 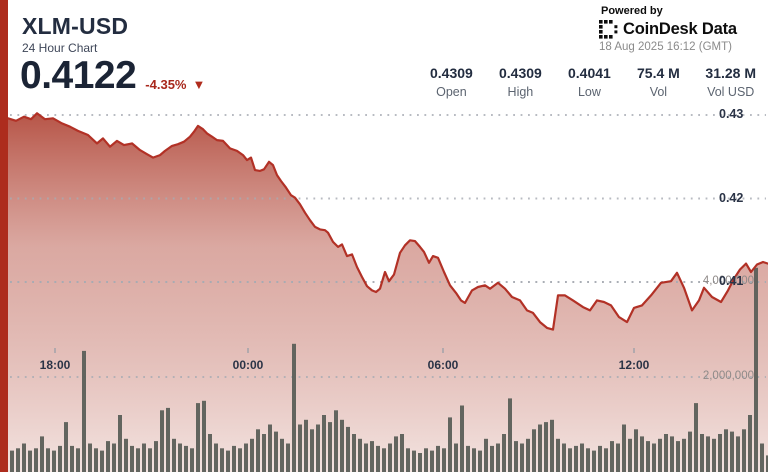 I want to click on coindesk-logo-icon, so click(x=608, y=29).